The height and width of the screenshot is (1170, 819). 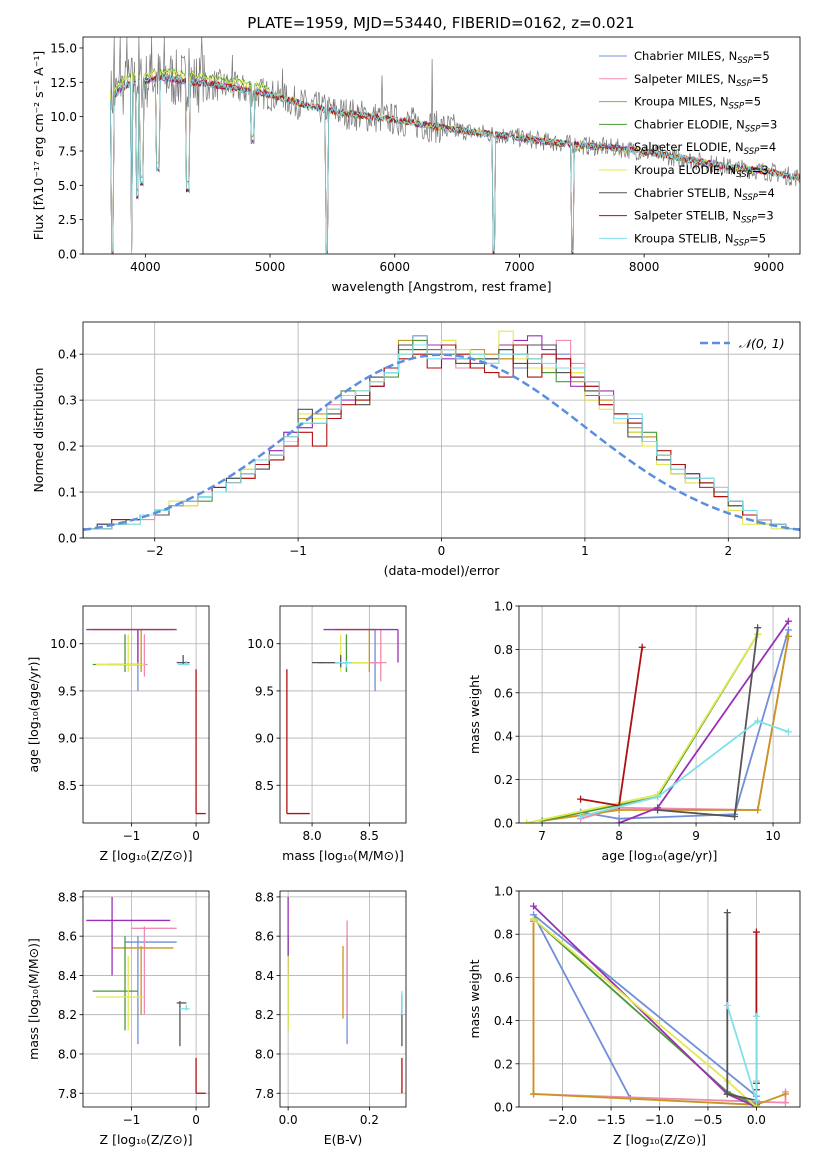 What do you see at coordinates (67, 1015) in the screenshot?
I see `y-tick-label: 8.2` at bounding box center [67, 1015].